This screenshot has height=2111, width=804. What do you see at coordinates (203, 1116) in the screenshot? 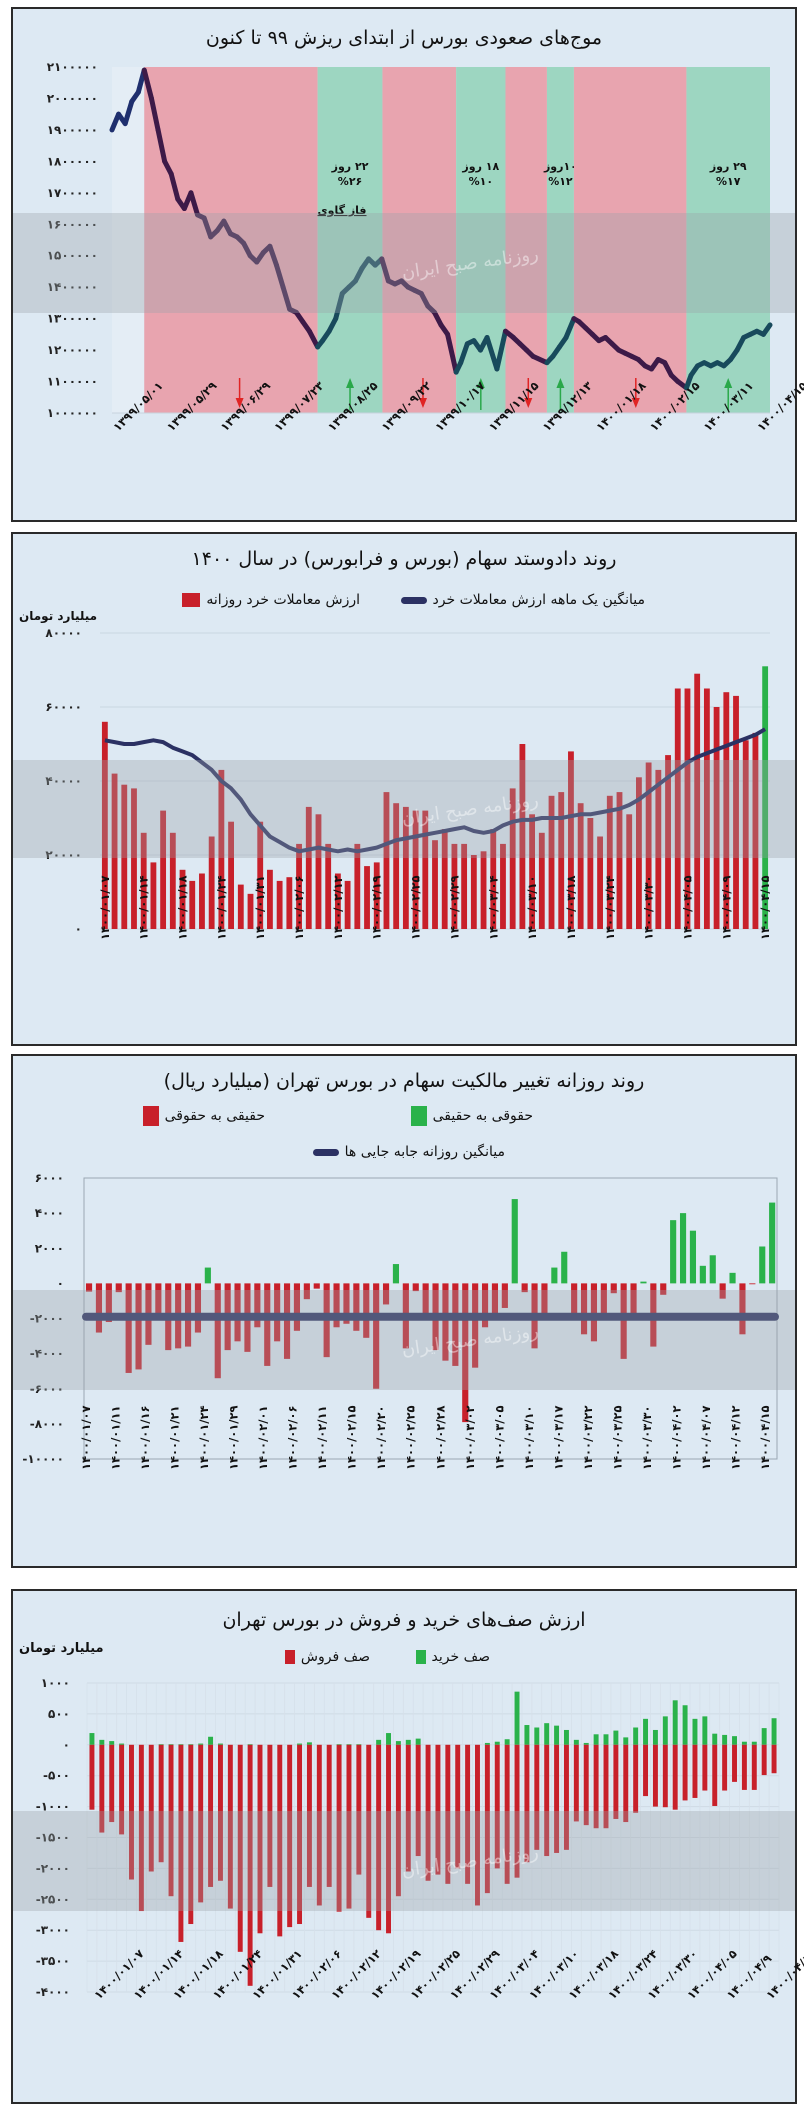
I see `legend-negative: حقیقی به حقوقی` at bounding box center [203, 1116].